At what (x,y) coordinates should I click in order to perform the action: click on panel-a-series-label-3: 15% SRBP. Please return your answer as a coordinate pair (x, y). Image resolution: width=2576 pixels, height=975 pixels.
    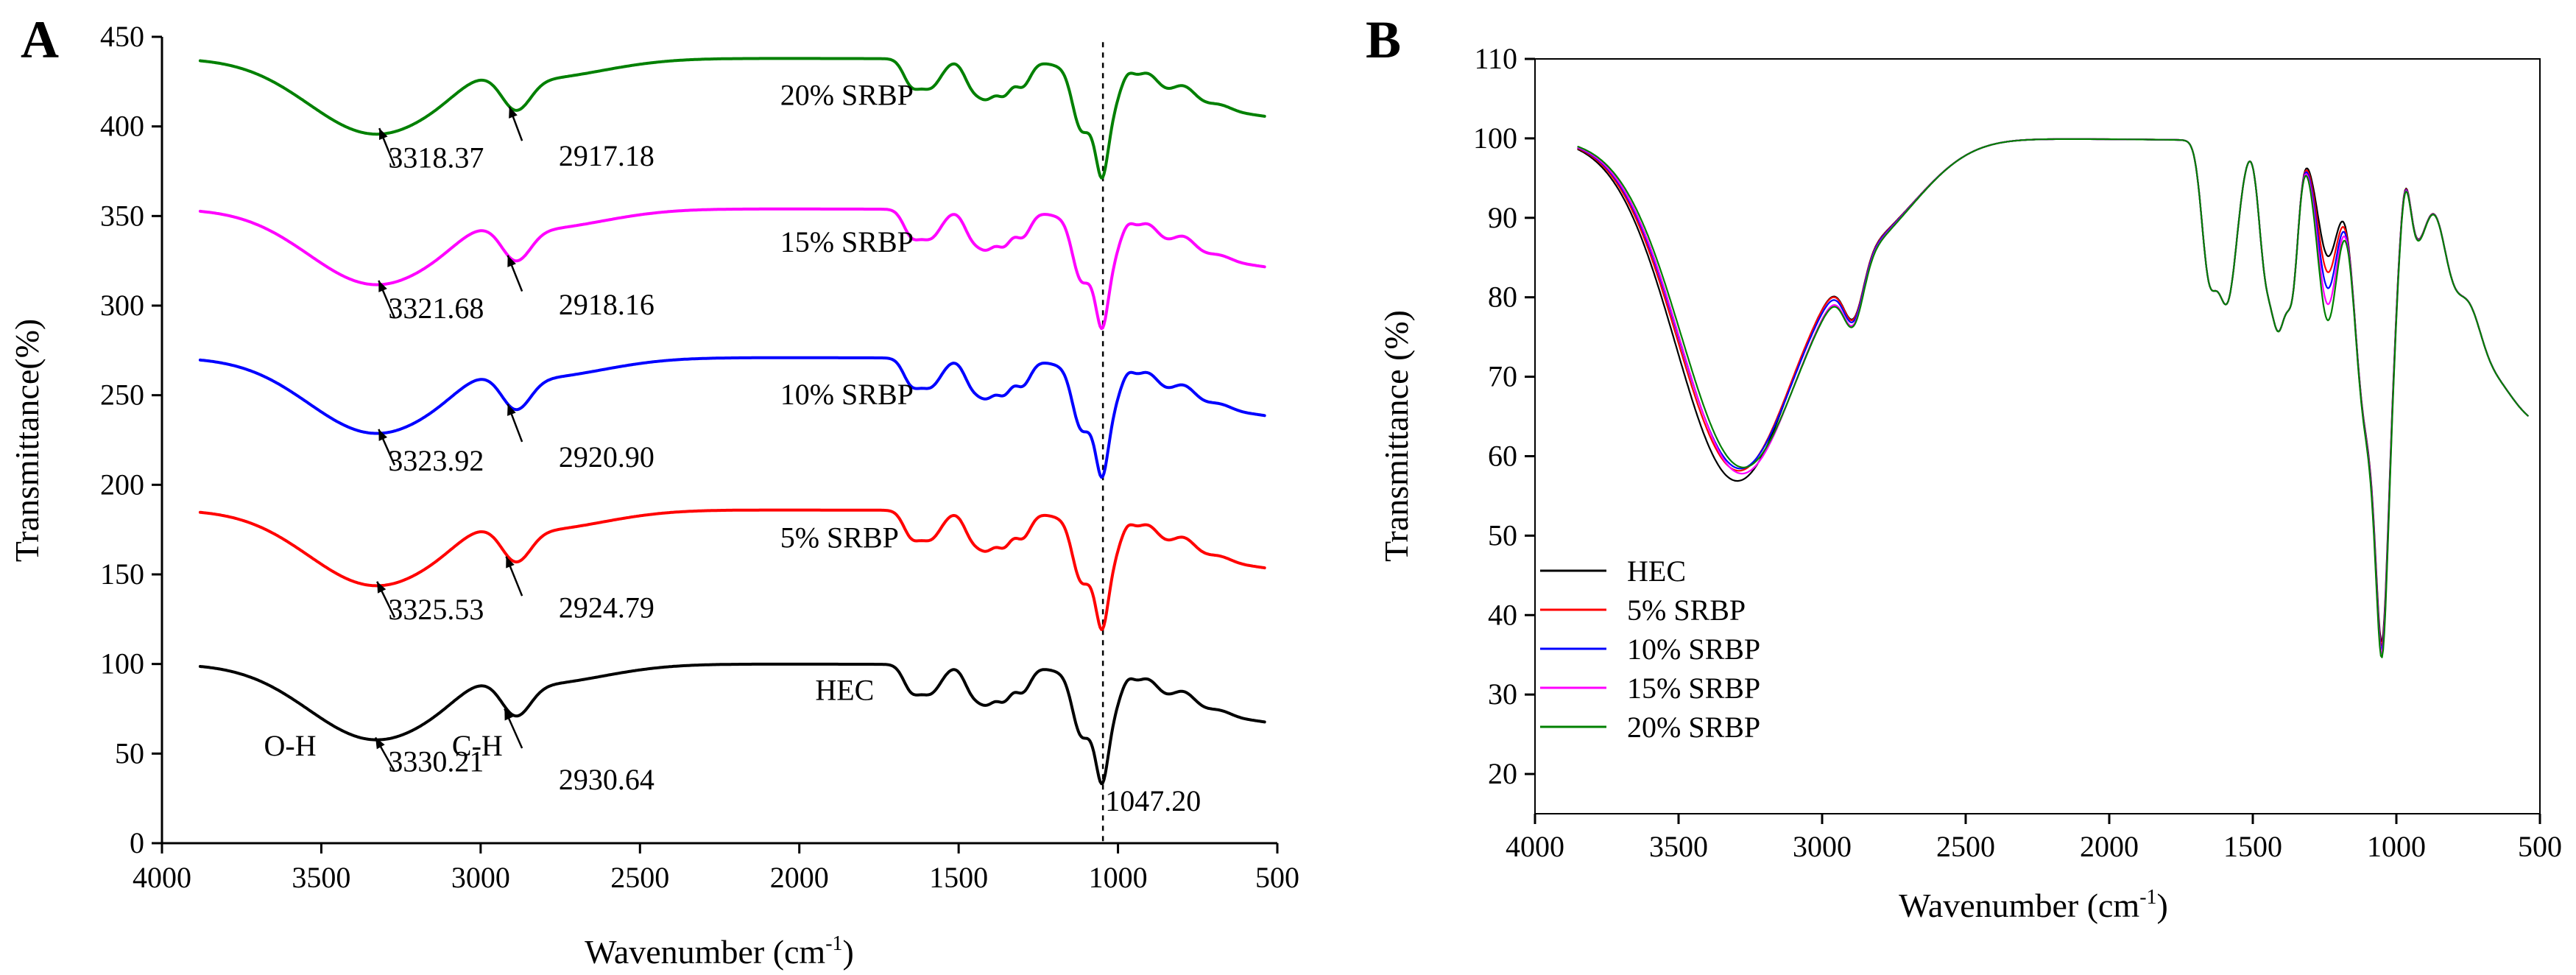
    Looking at the image, I should click on (847, 241).